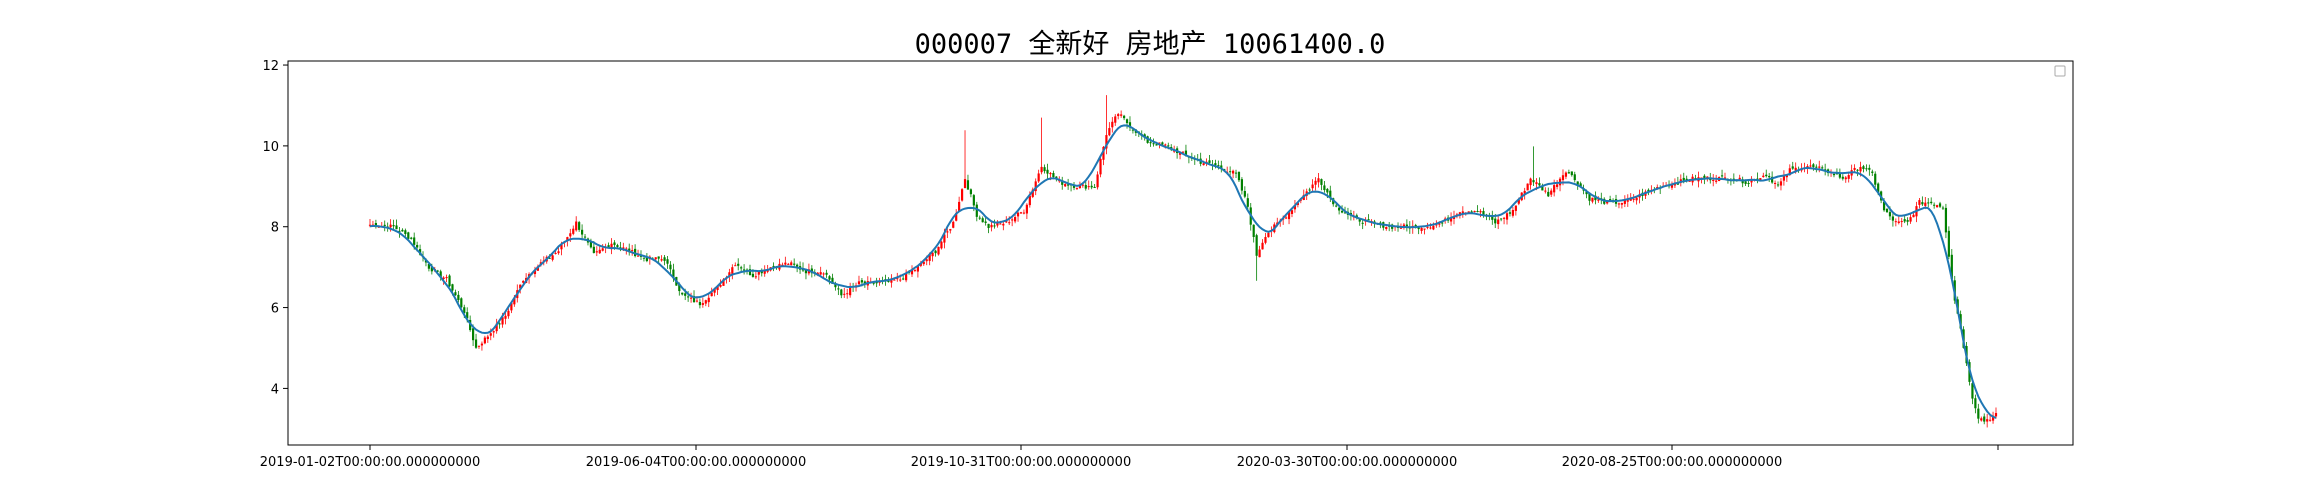 This screenshot has width=2300, height=500. What do you see at coordinates (270, 147) in the screenshot?
I see `y-tick-label: 10` at bounding box center [270, 147].